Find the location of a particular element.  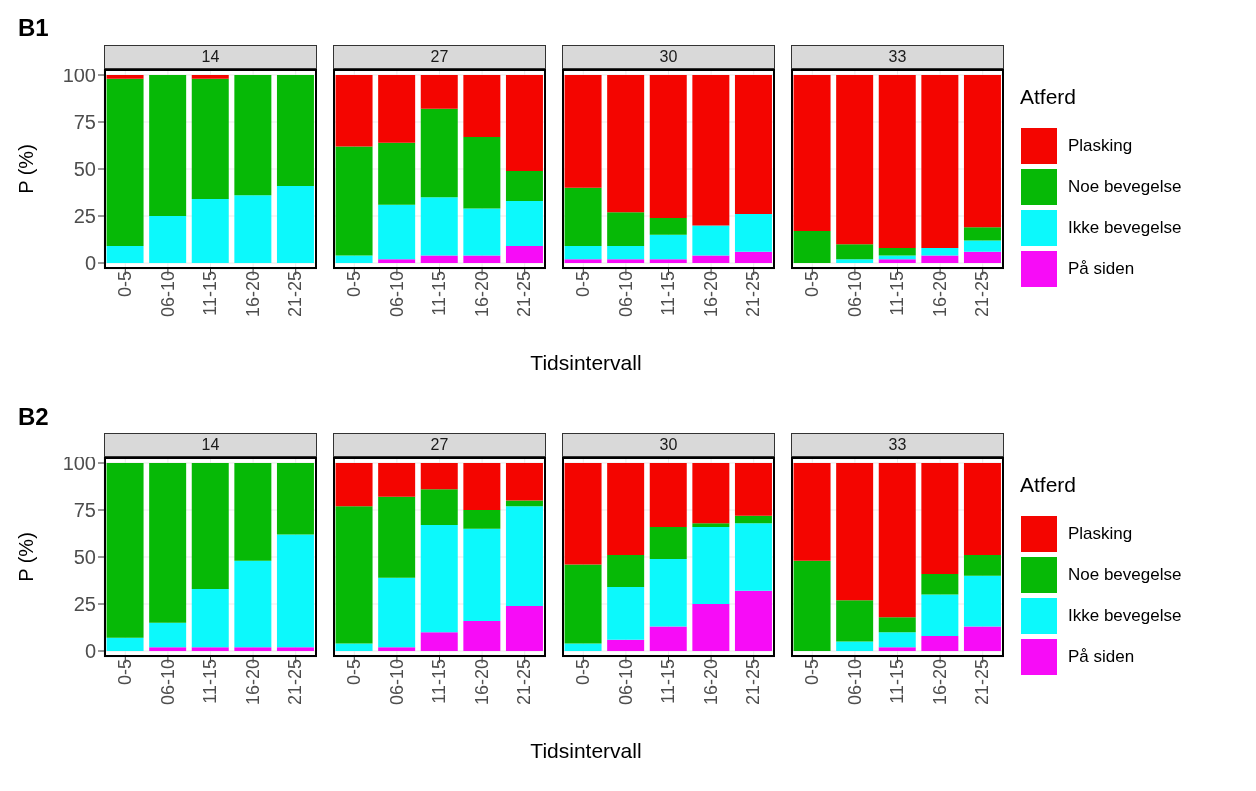

text: Plasking is located at coordinates (1100, 533).